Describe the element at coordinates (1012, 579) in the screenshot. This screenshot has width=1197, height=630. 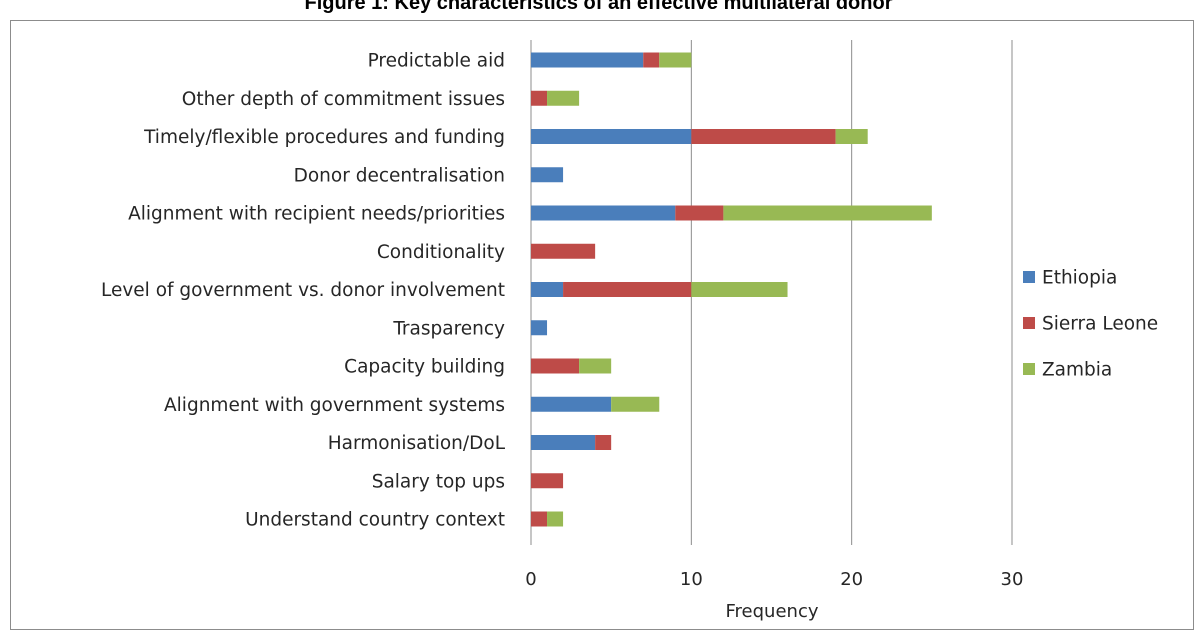
I see `x-tick-label: 30` at that location.